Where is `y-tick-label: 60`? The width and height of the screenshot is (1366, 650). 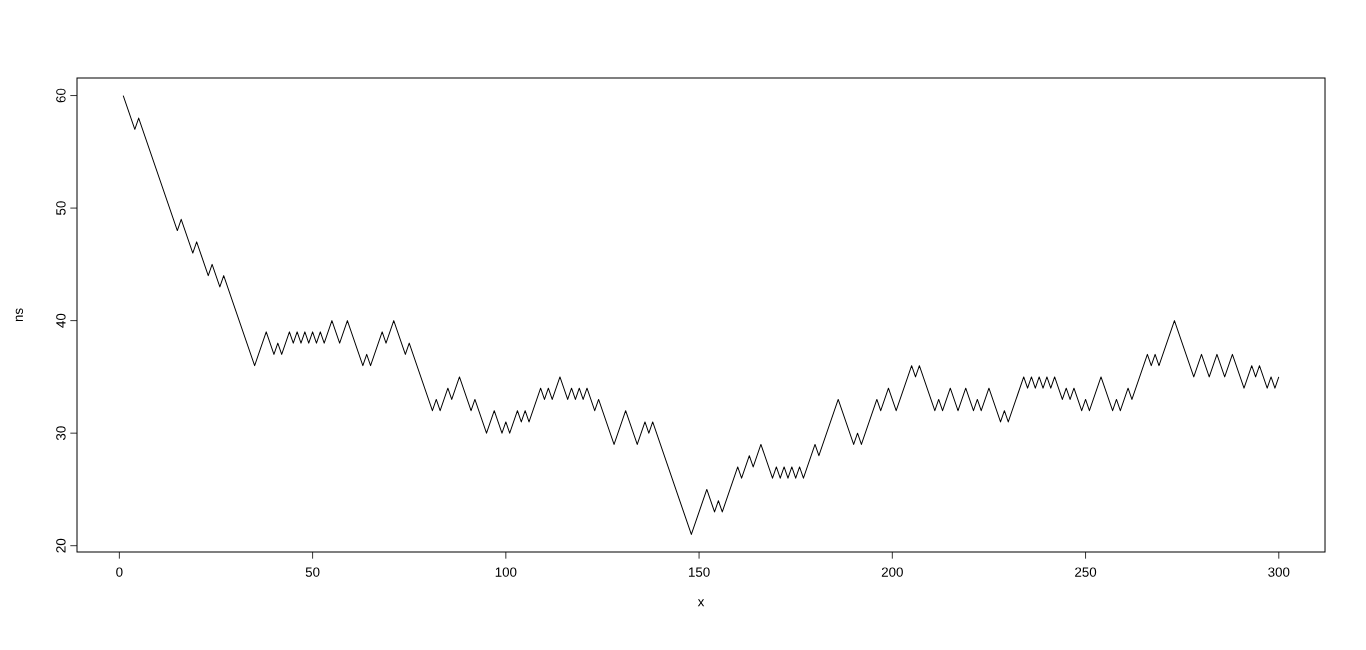 y-tick-label: 60 is located at coordinates (61, 95).